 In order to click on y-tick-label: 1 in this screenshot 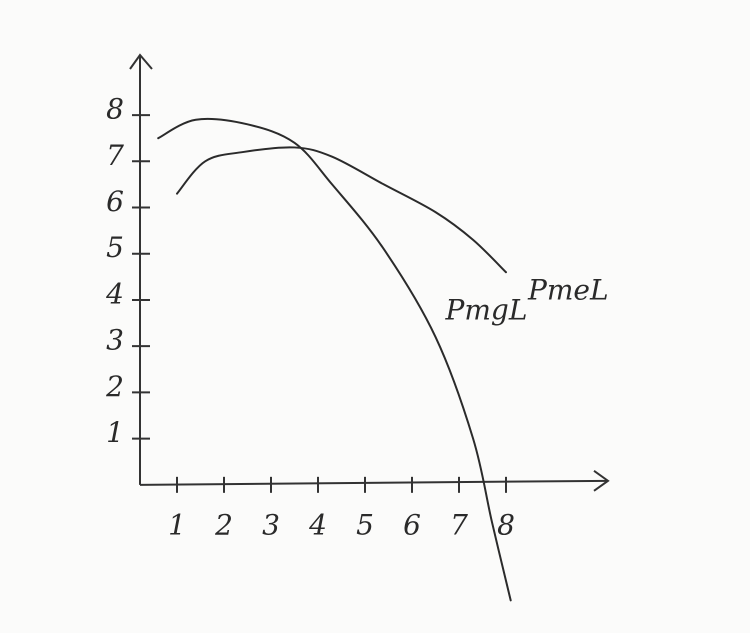, I will do `click(115, 432)`.